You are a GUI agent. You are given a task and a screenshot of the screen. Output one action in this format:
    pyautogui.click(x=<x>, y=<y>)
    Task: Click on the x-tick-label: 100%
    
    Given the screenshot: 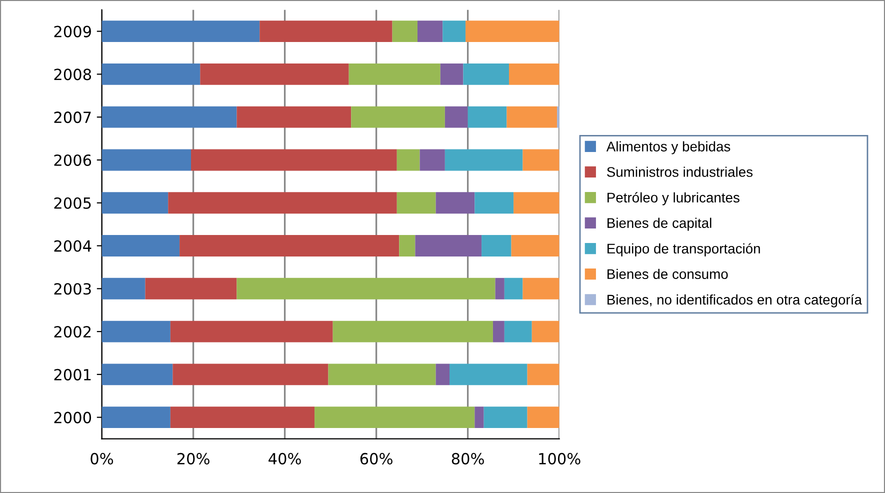 What is the action you would take?
    pyautogui.click(x=559, y=458)
    